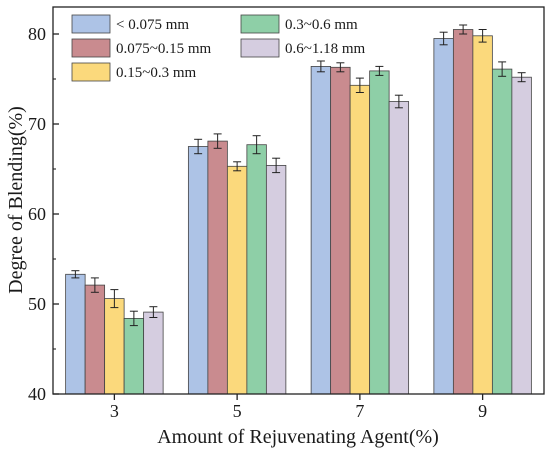 The height and width of the screenshot is (462, 550). What do you see at coordinates (114, 411) in the screenshot?
I see `x-tick-label: 3` at bounding box center [114, 411].